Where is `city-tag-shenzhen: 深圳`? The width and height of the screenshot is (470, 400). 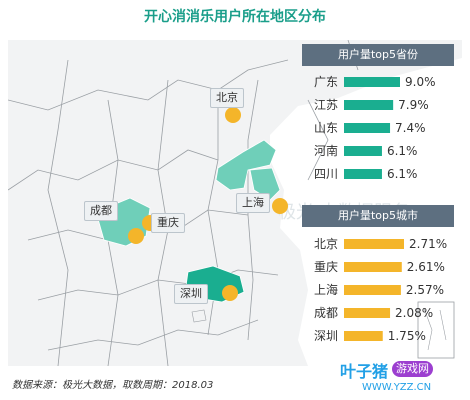
city-tag-shenzhen: 深圳 is located at coordinates (191, 294).